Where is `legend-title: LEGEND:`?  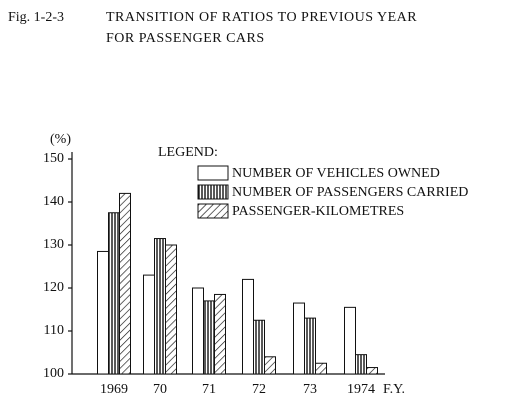 legend-title: LEGEND: is located at coordinates (188, 152).